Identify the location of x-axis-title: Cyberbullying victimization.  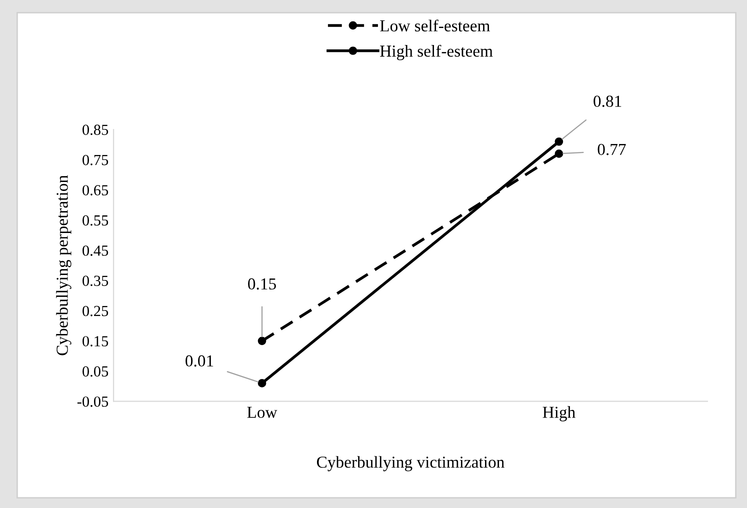
(410, 464).